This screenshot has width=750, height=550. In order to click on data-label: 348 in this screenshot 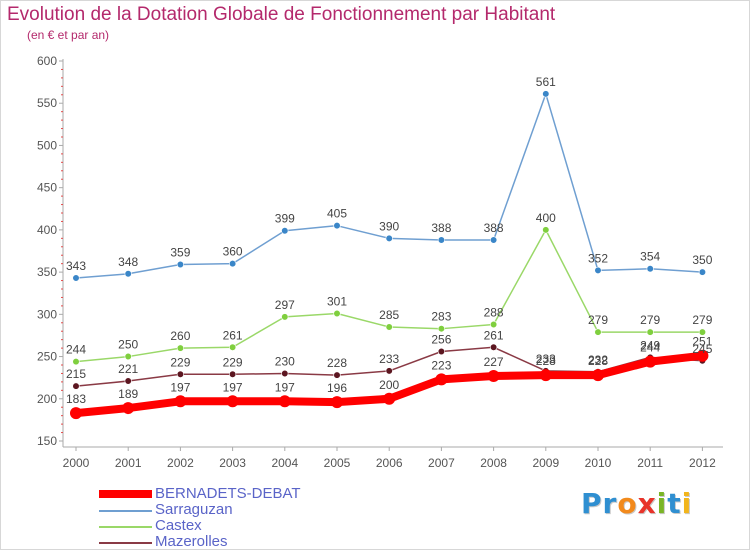, I will do `click(128, 262)`.